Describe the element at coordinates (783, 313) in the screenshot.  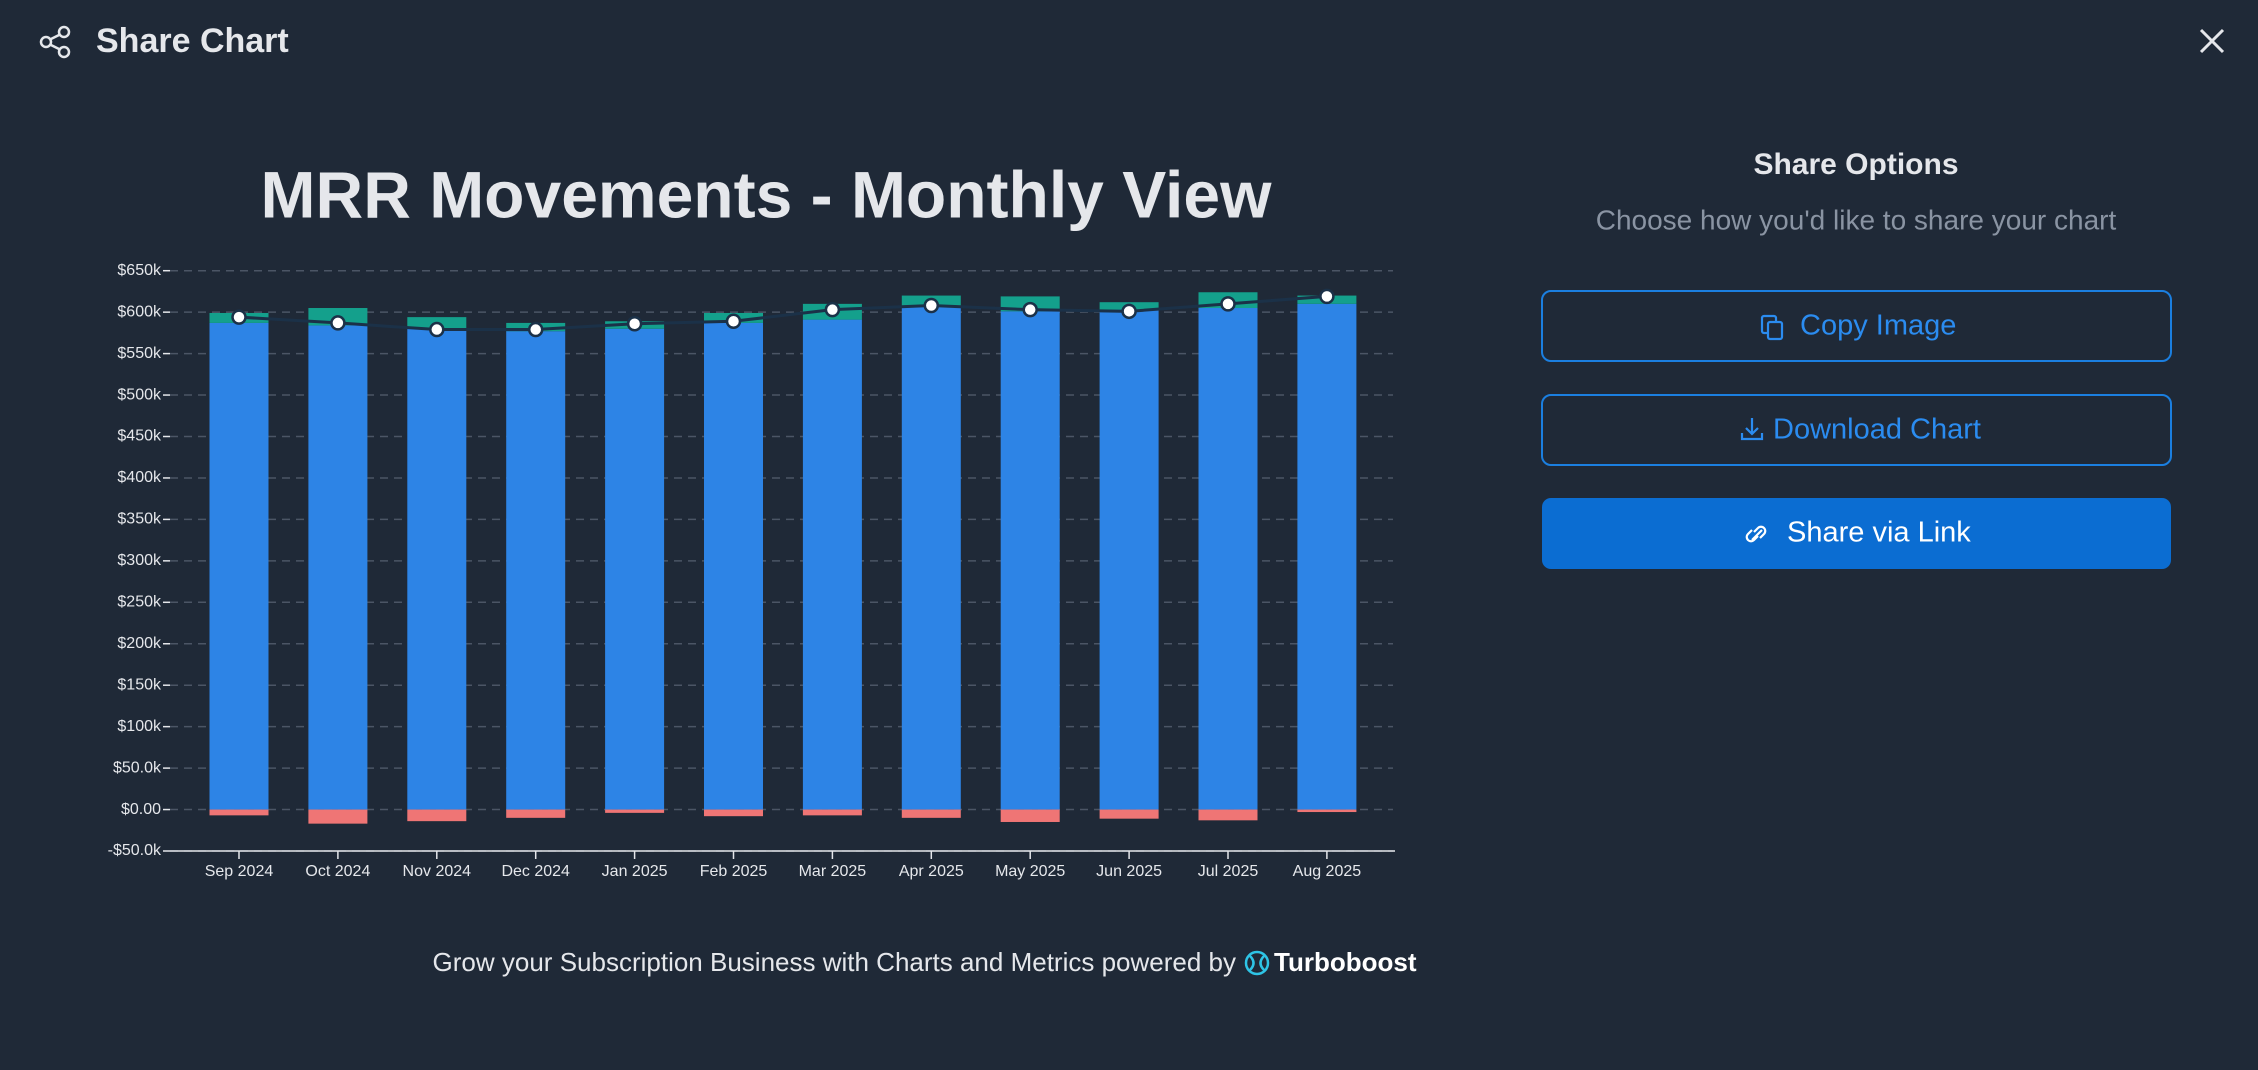
I see `net-line` at that location.